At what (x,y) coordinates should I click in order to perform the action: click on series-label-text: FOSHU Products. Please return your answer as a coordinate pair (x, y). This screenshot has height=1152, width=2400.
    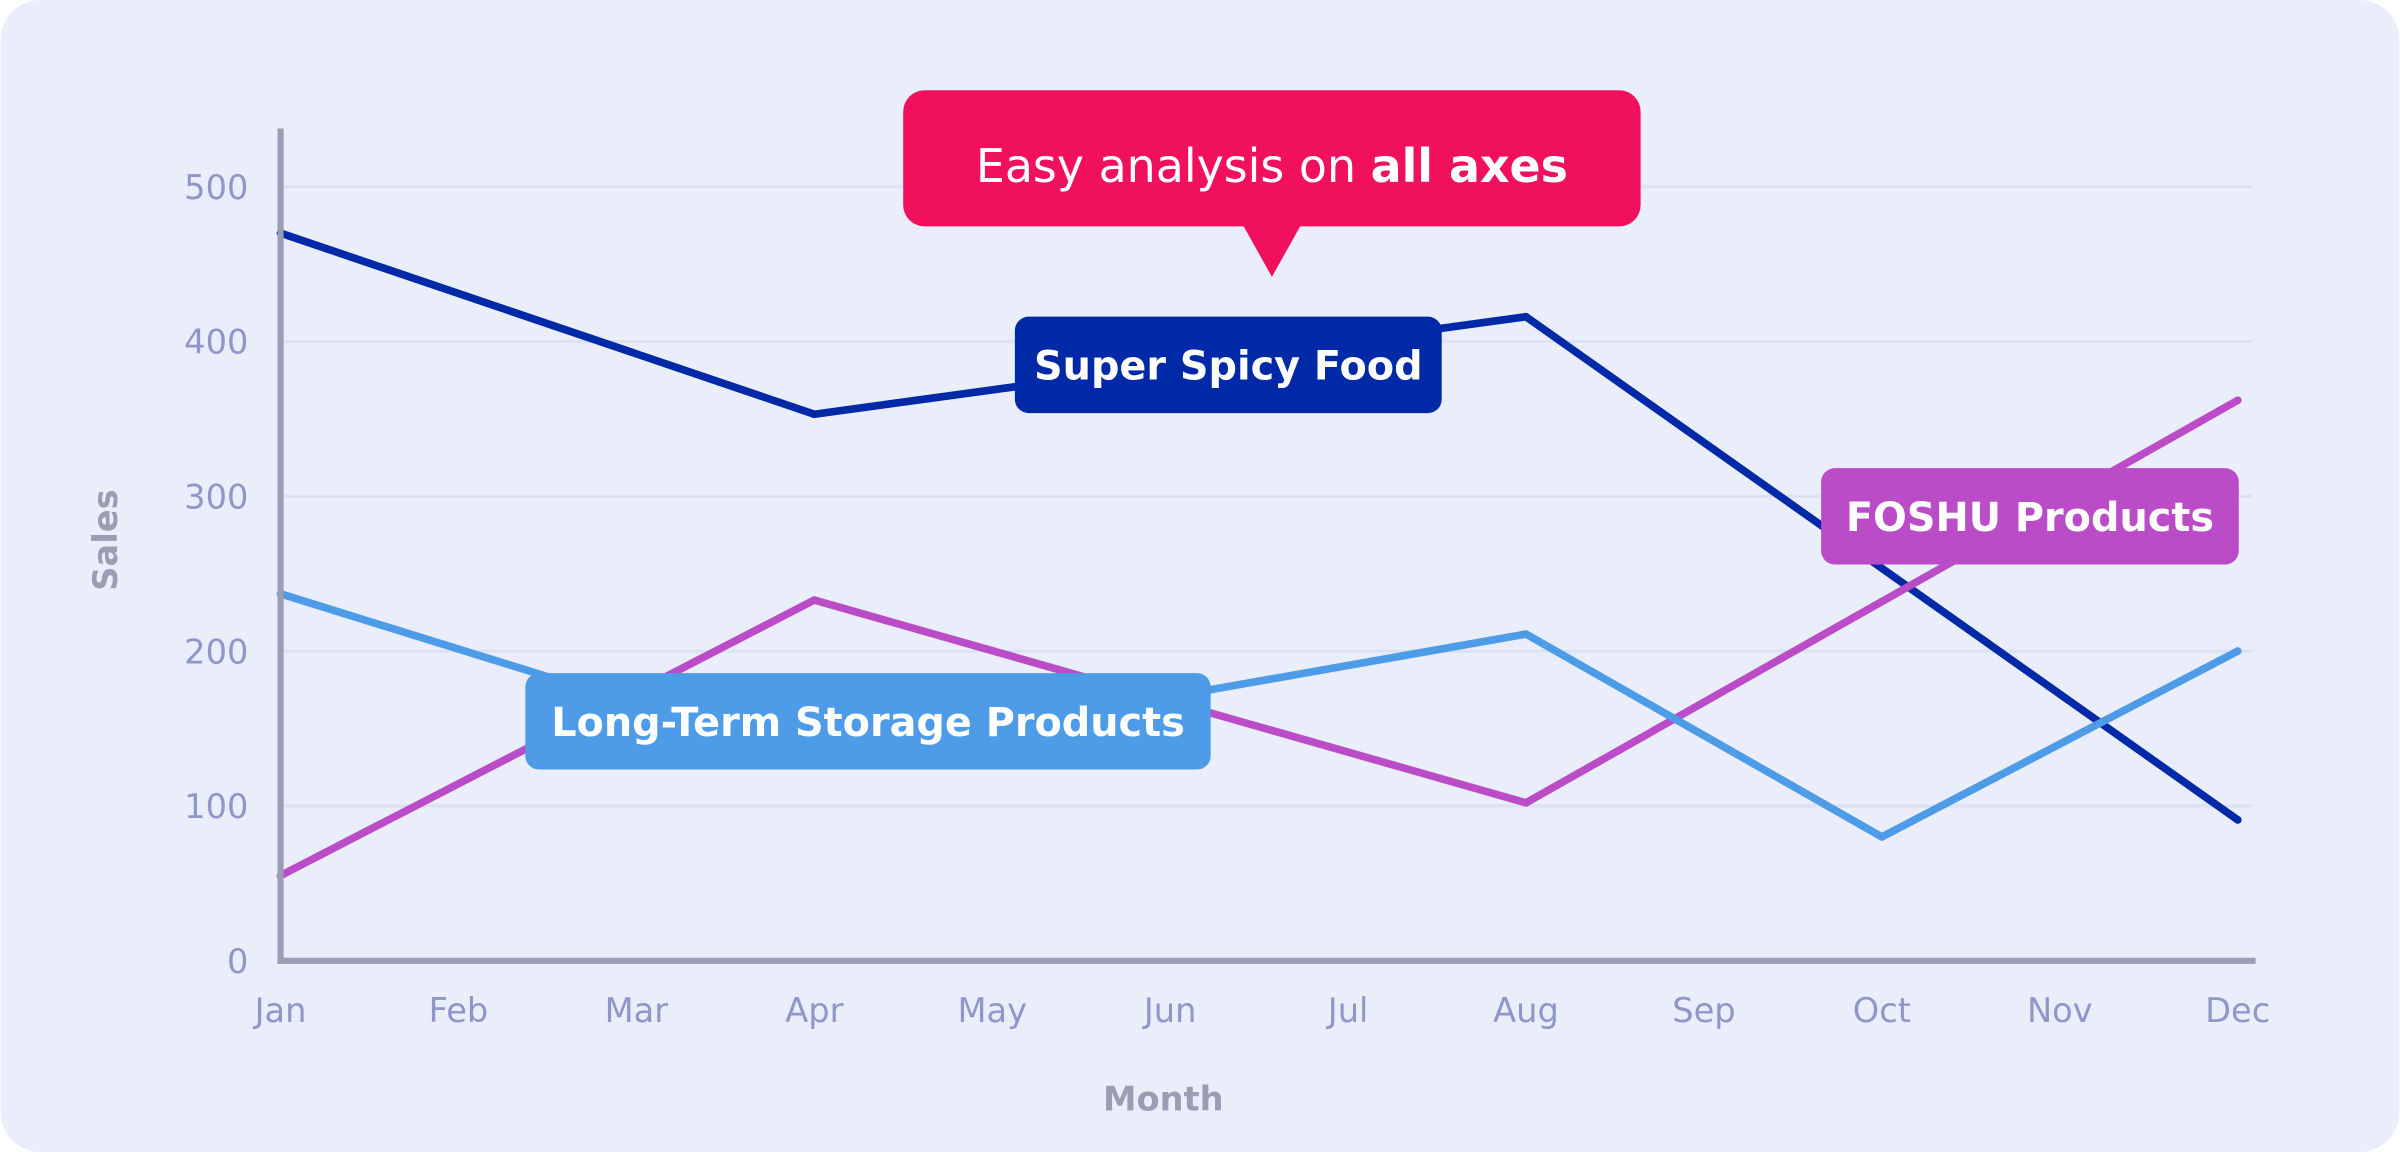
    Looking at the image, I should click on (2030, 518).